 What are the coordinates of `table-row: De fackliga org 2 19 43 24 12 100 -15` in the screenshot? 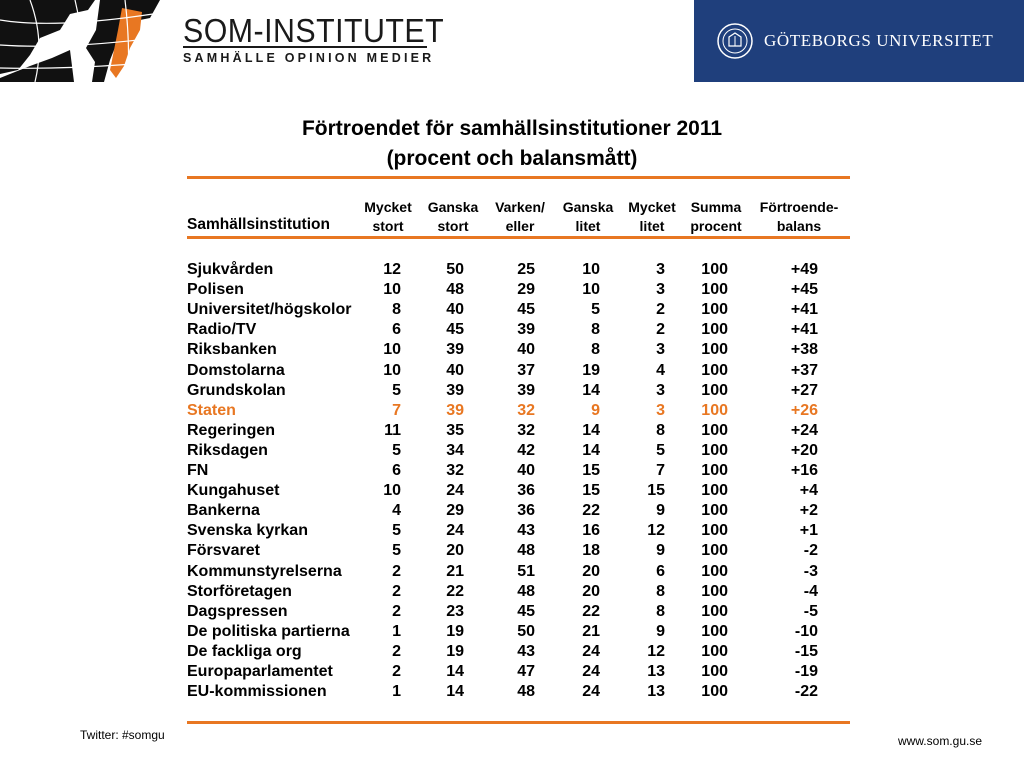 It's located at (512, 652).